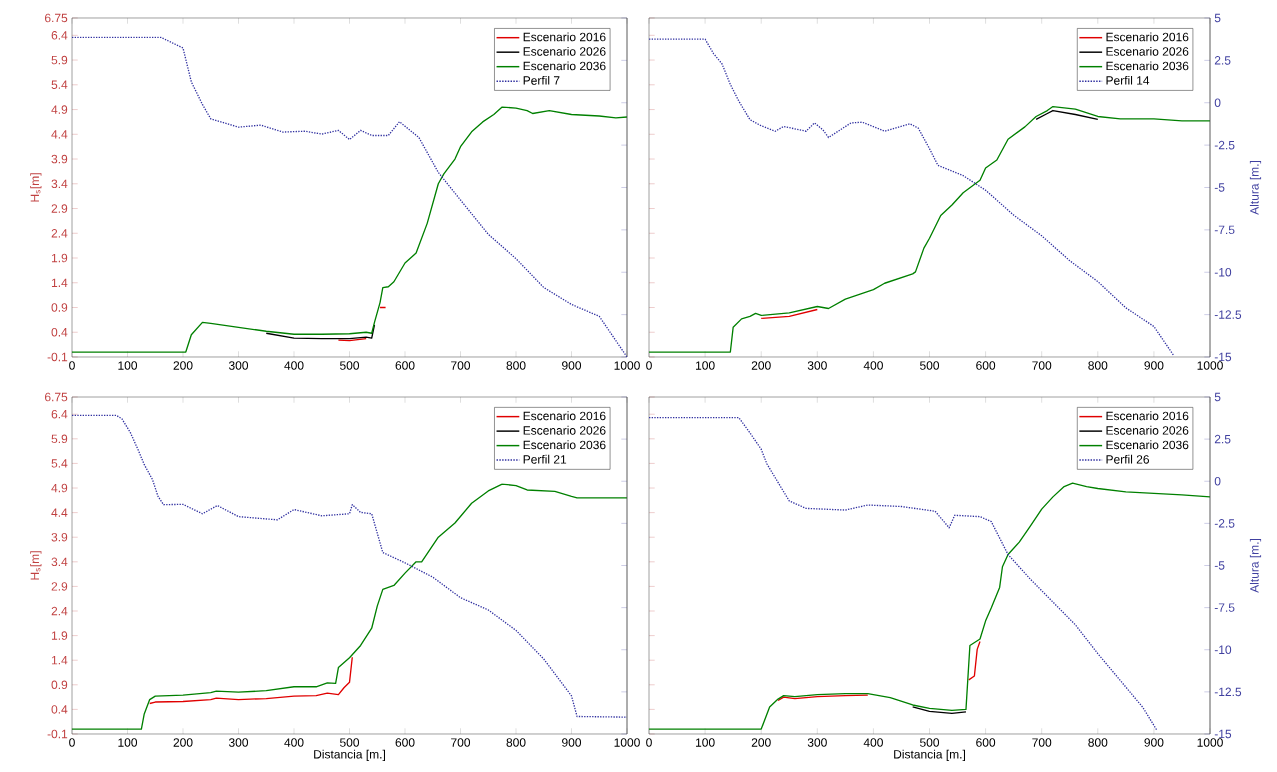 The height and width of the screenshot is (772, 1277). Describe the element at coordinates (59, 332) in the screenshot. I see `y-tick-label: 0.4` at that location.